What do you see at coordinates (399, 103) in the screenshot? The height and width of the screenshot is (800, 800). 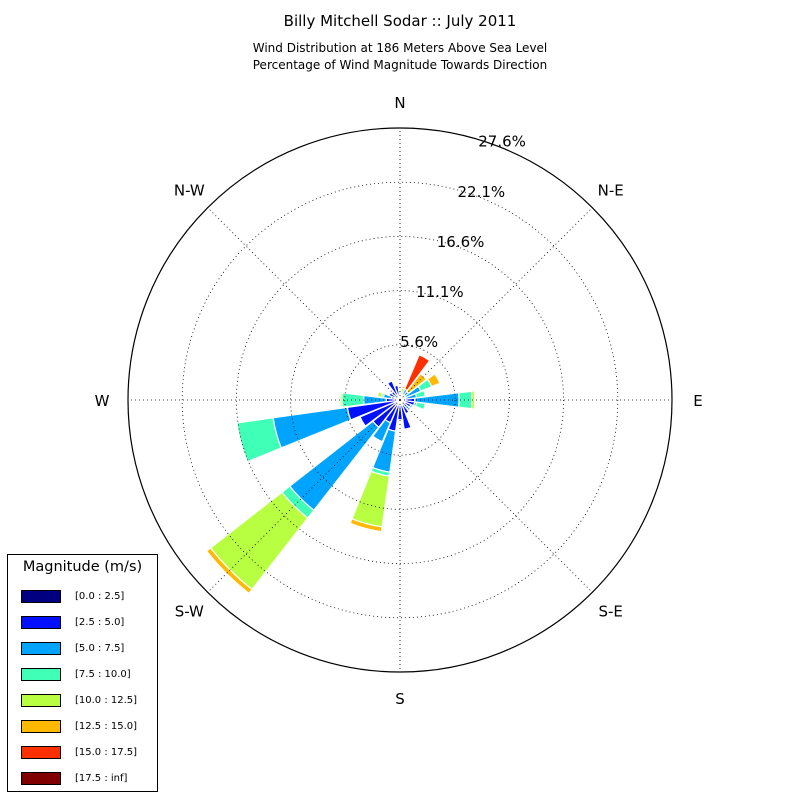 I see `direction-label-N: N` at bounding box center [399, 103].